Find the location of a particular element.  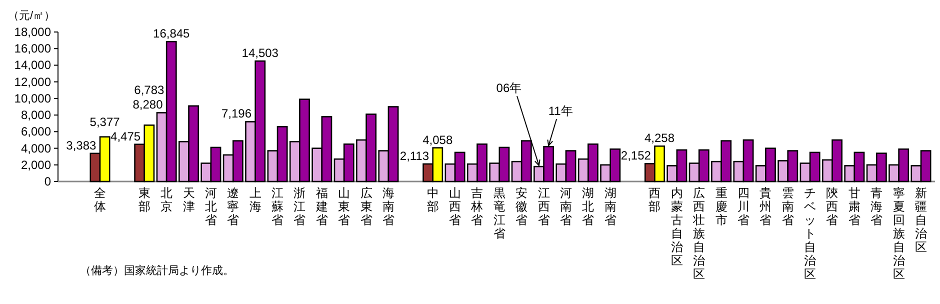

y-tick-label: 12,000 is located at coordinates (33, 81).